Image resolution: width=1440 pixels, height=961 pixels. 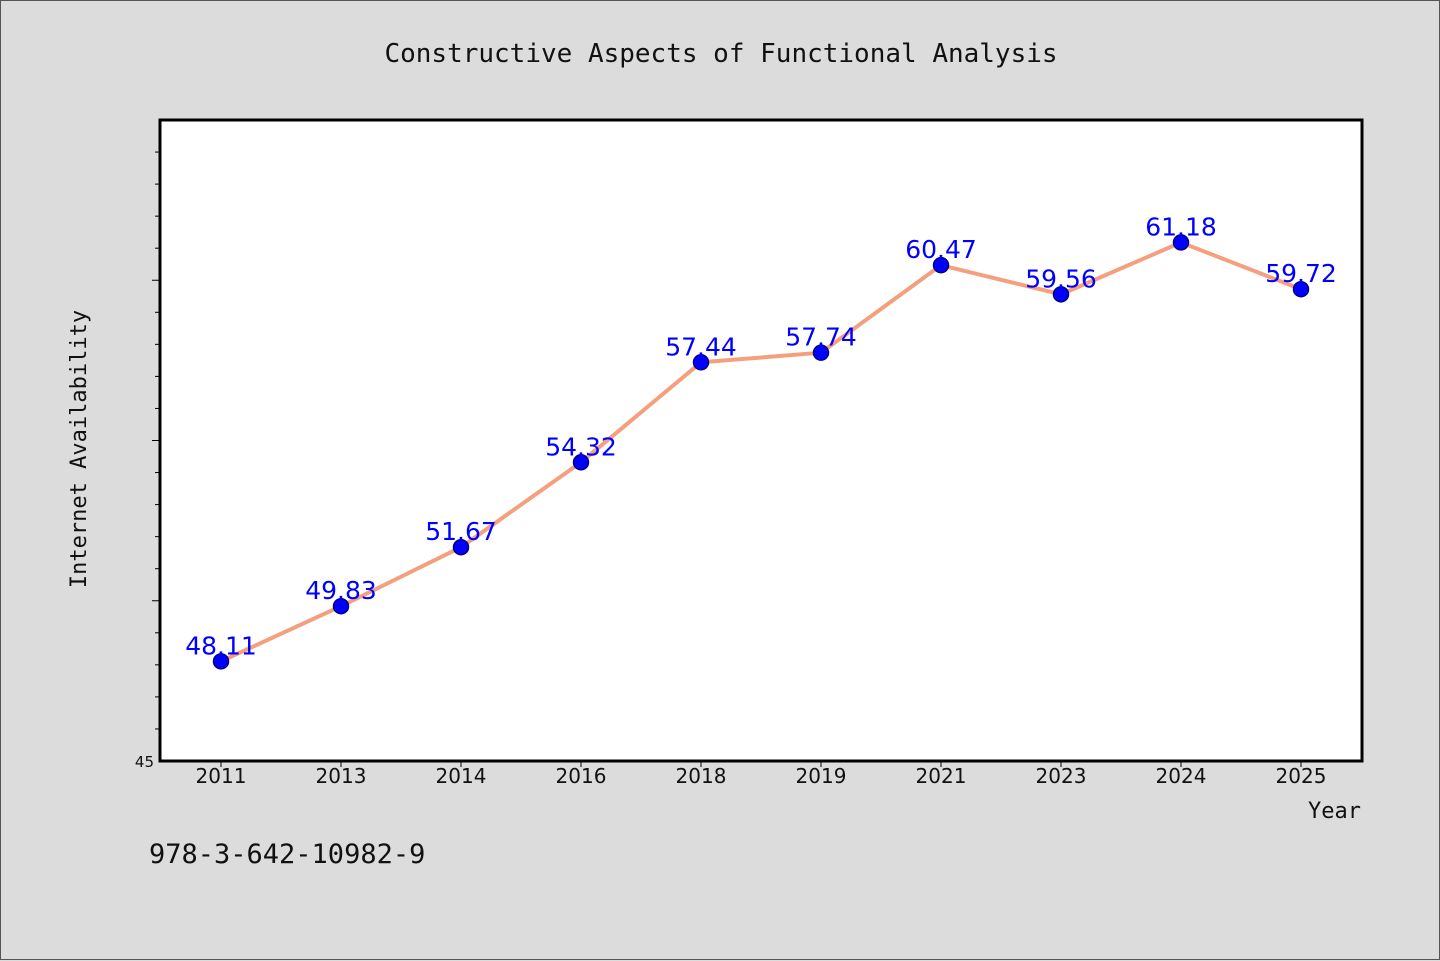 What do you see at coordinates (147, 461) in the screenshot?
I see `y-axis-ticks: 45` at bounding box center [147, 461].